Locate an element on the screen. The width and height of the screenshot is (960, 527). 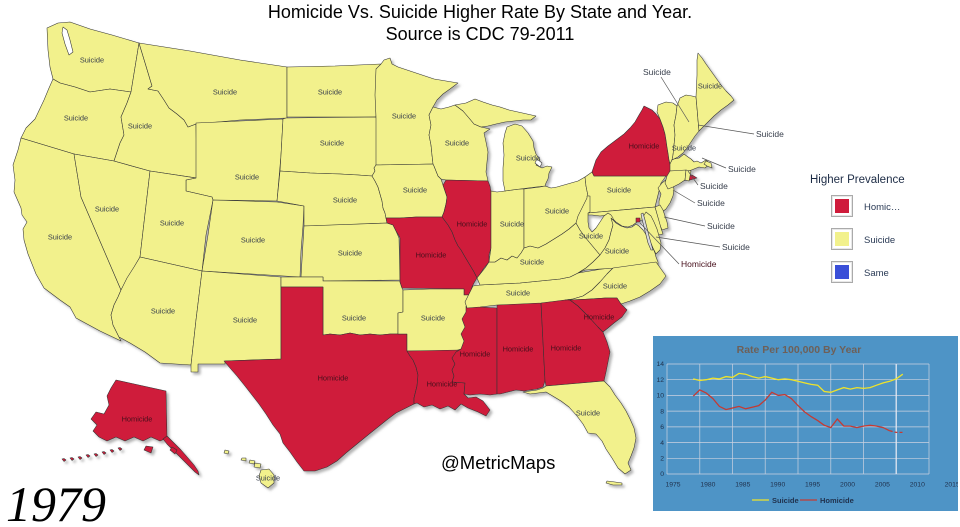
svg-text: 10 is located at coordinates (660, 396).